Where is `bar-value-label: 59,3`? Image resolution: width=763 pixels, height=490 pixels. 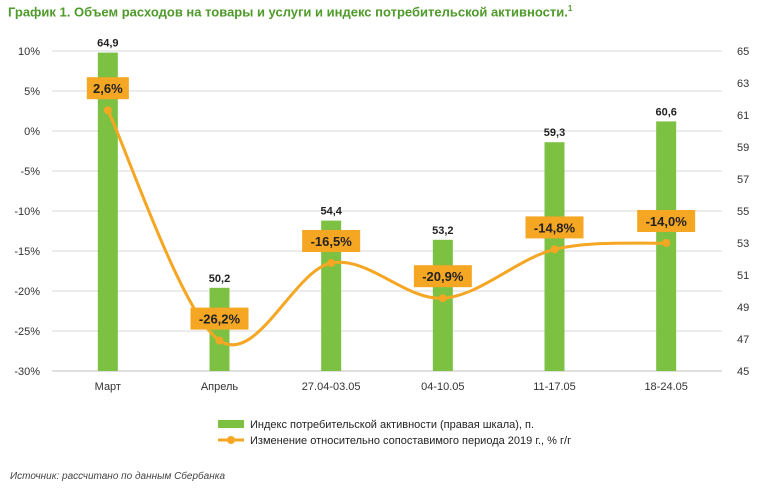
bar-value-label: 59,3 is located at coordinates (554, 133).